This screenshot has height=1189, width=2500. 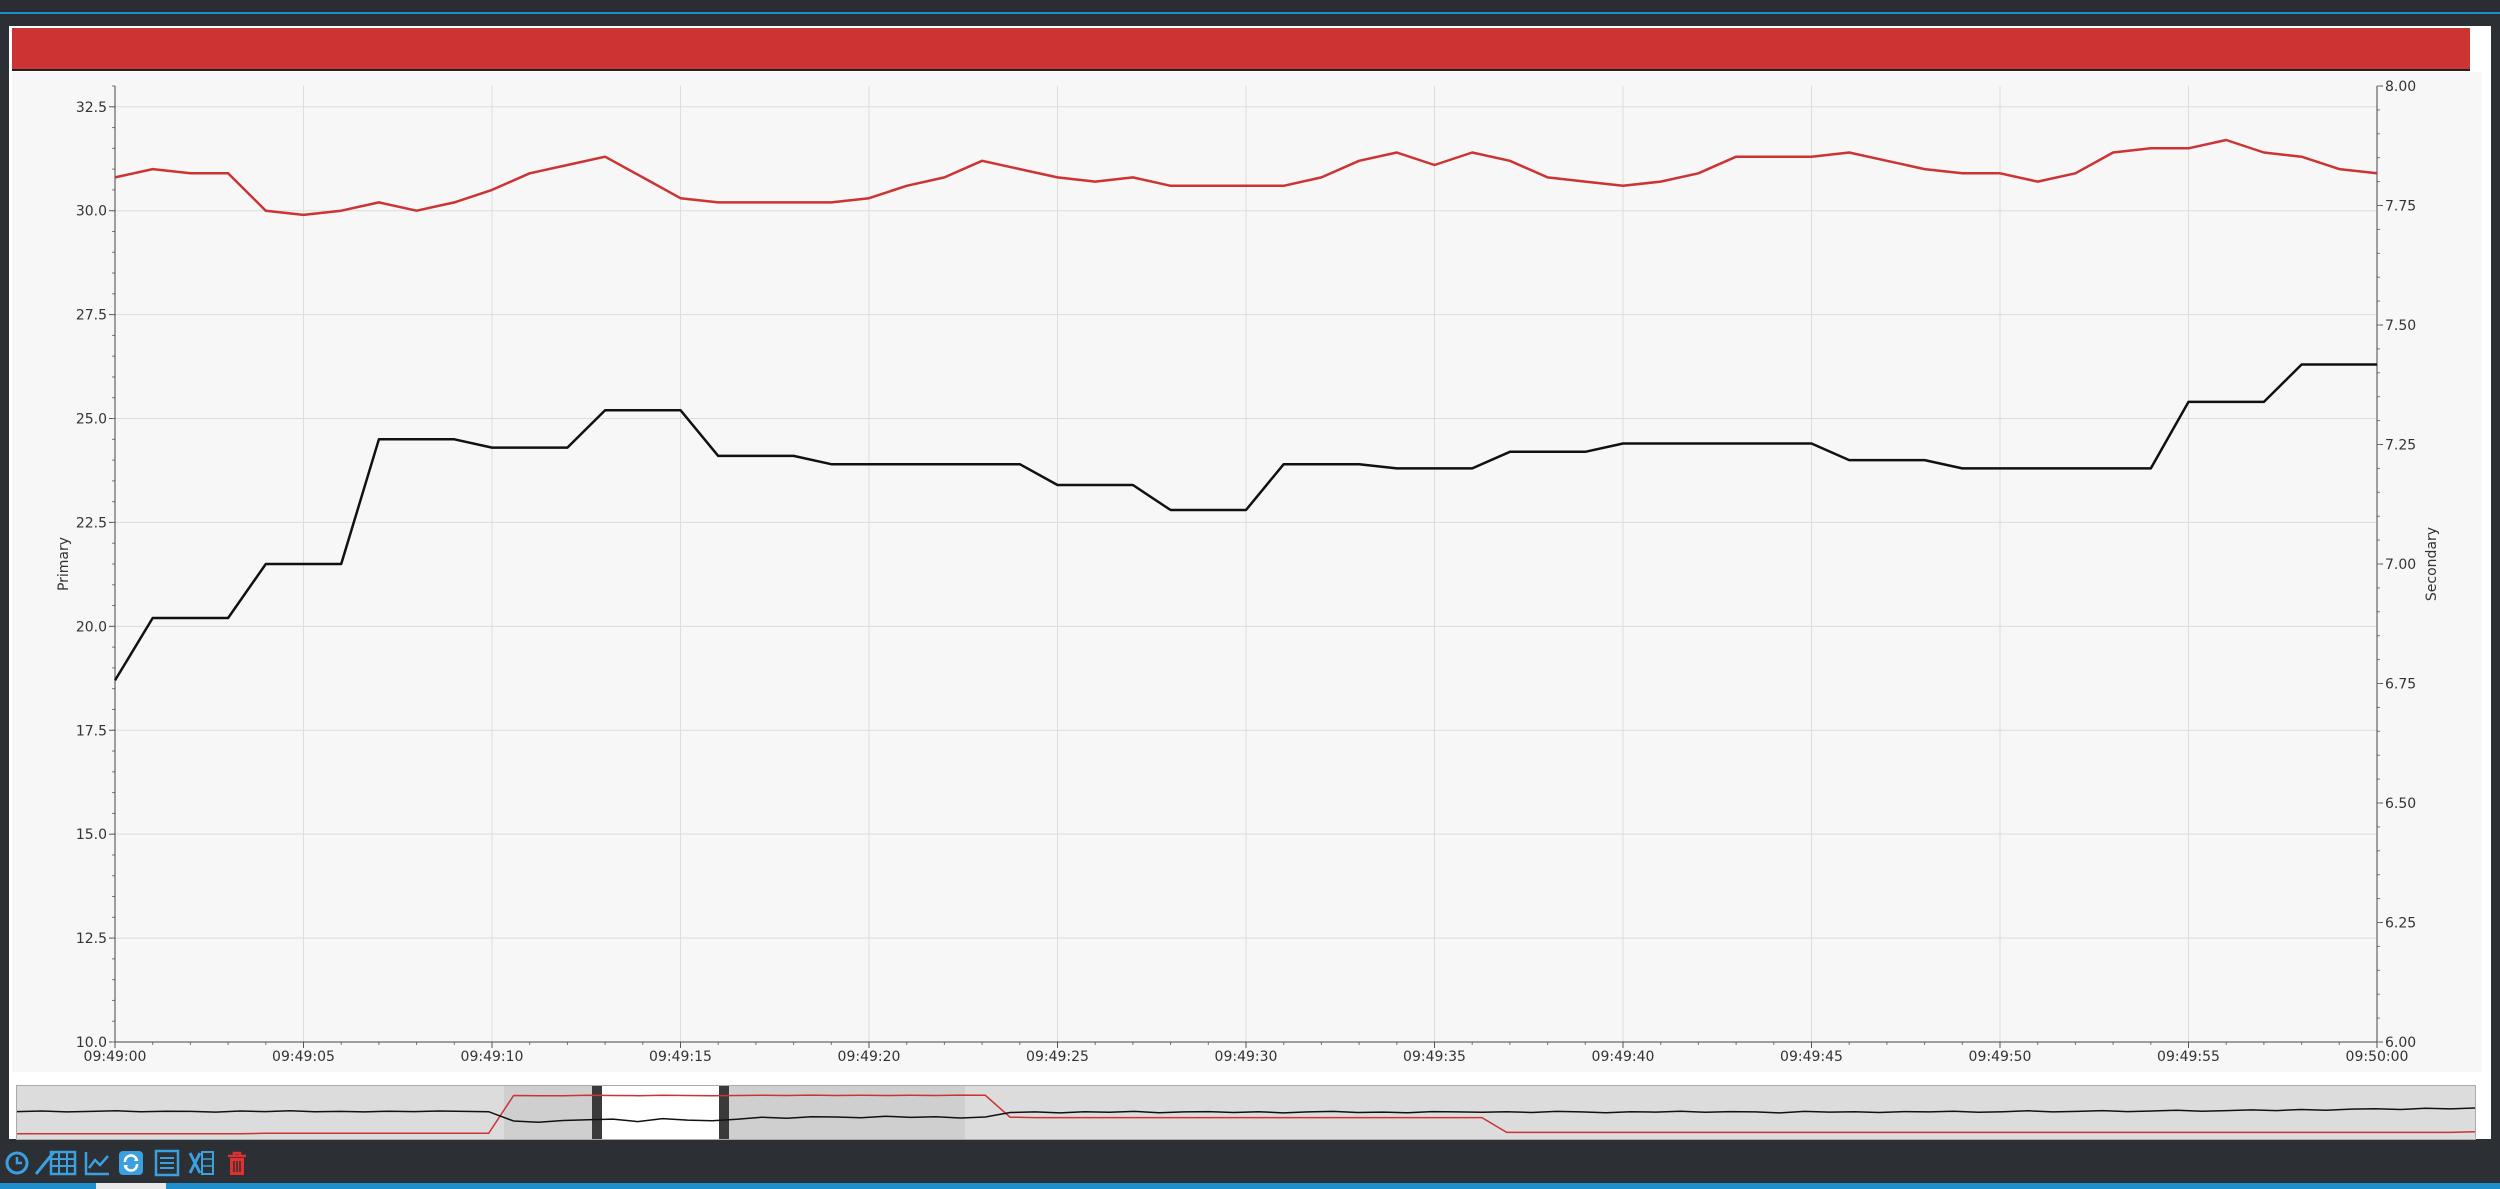 I want to click on overview-chart, so click(x=1246, y=1112).